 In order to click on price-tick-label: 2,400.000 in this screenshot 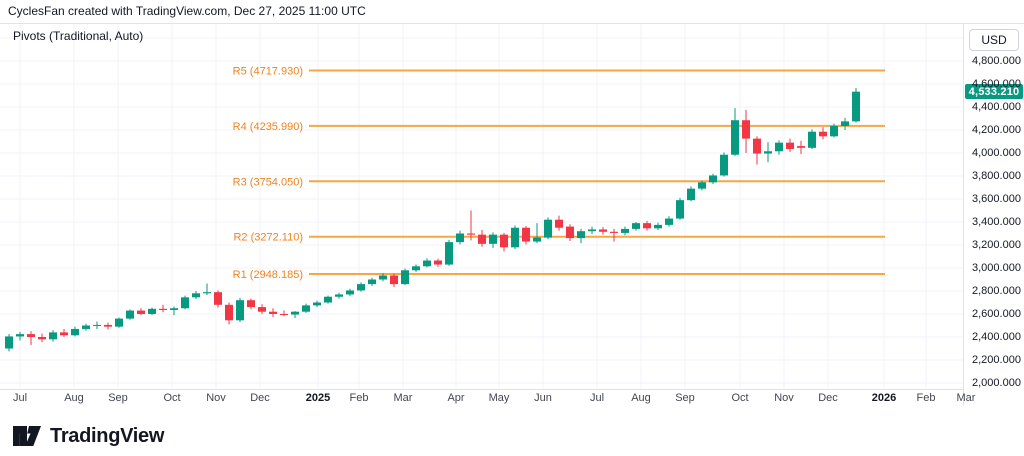, I will do `click(996, 337)`.